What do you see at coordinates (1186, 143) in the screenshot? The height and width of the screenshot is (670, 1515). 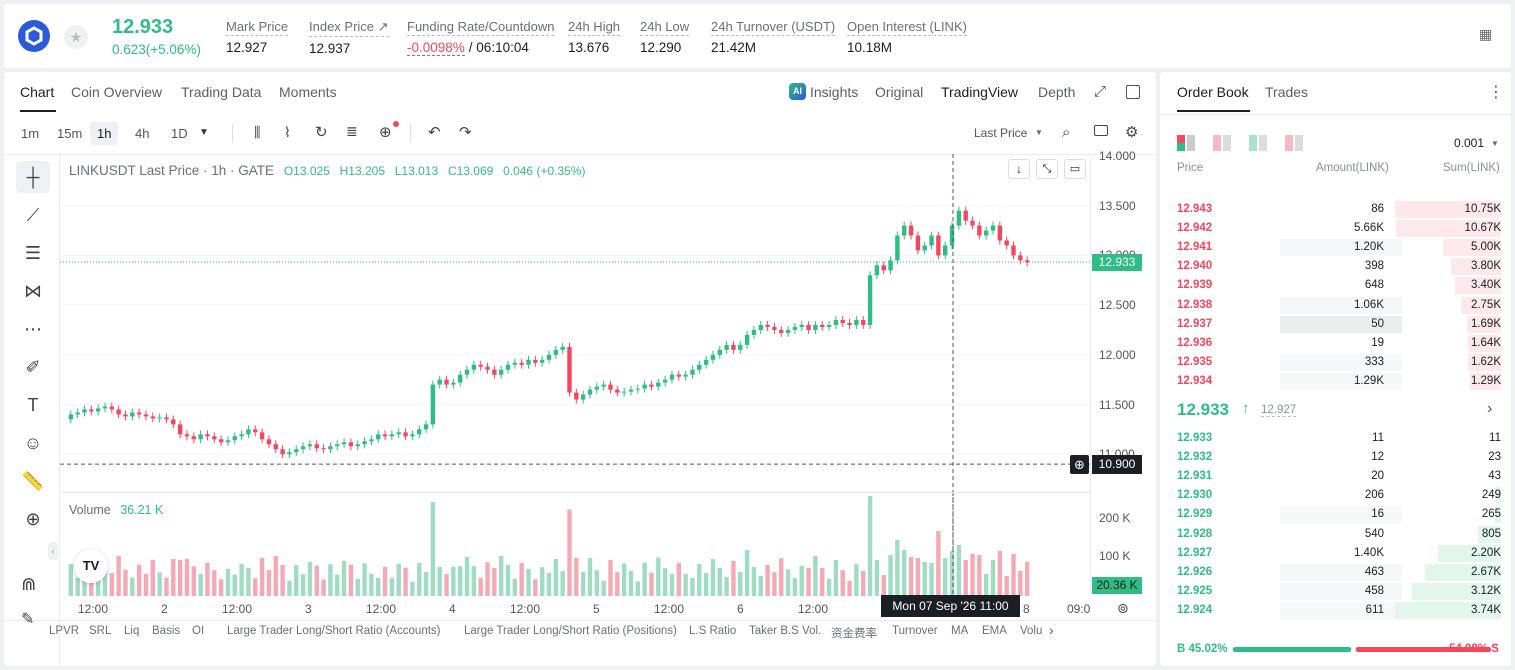 I see `view-both-icon` at bounding box center [1186, 143].